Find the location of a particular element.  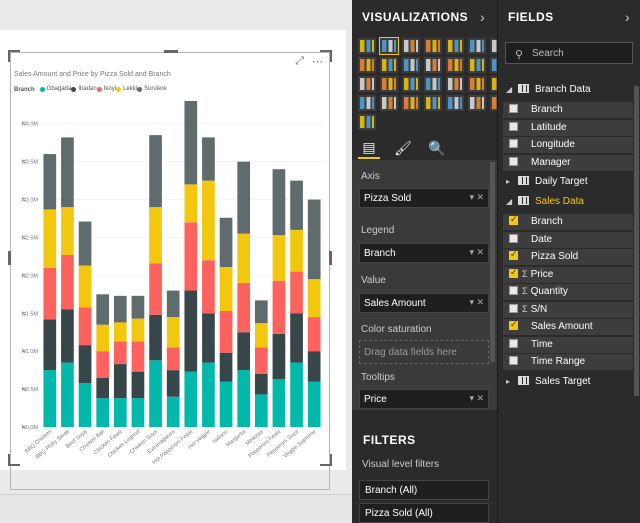

field-item: Longitude is located at coordinates (568, 145).